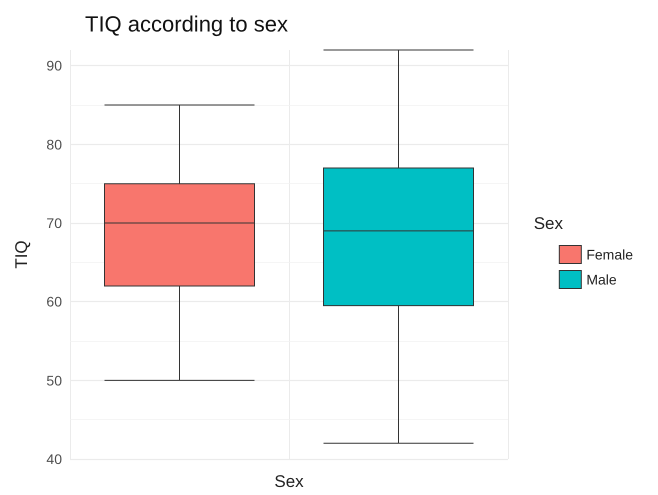  Describe the element at coordinates (54, 380) in the screenshot. I see `y-tick-label: 50` at that location.